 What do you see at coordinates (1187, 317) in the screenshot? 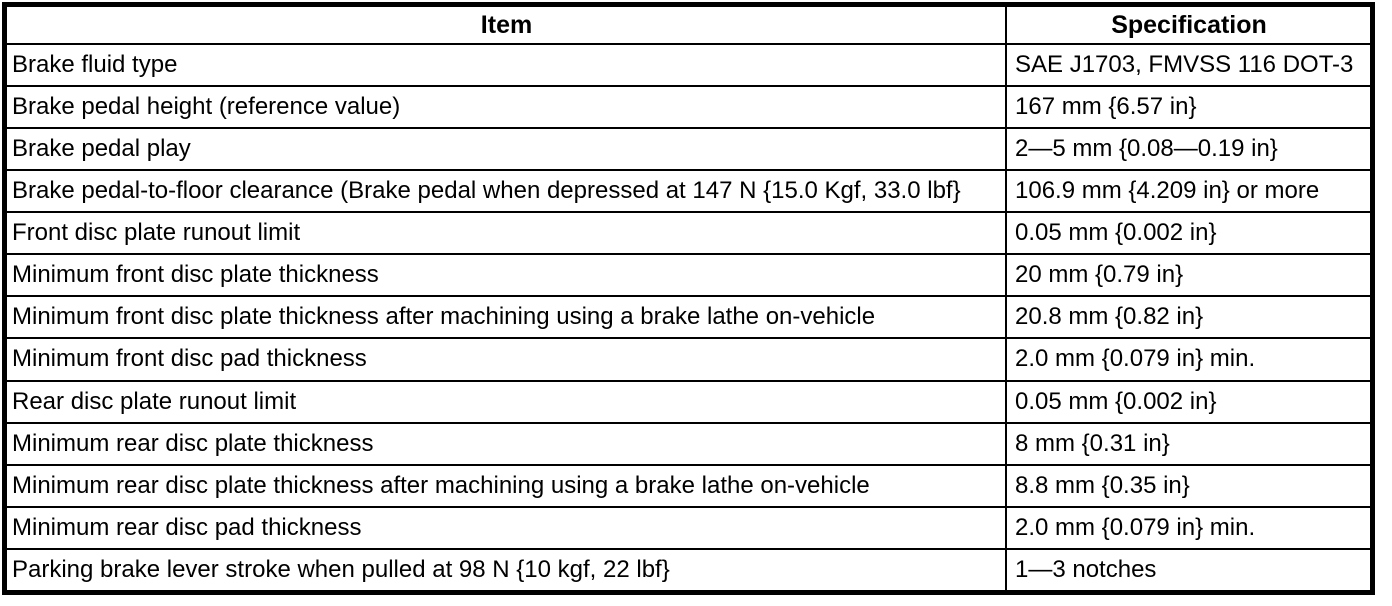
I see `spec-cell: 20.8 mm {0.82 in}` at bounding box center [1187, 317].